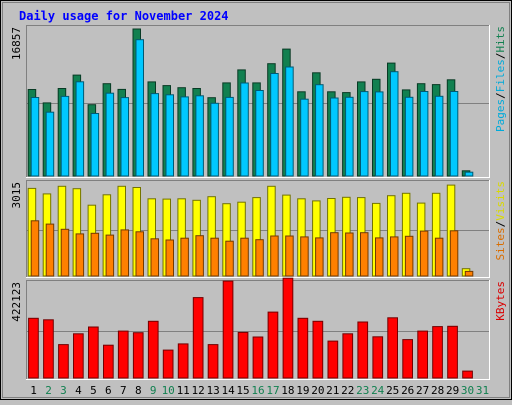 This screenshot has width=512, height=405. I want to click on x-tick-label-day-21: 21, so click(332, 390).